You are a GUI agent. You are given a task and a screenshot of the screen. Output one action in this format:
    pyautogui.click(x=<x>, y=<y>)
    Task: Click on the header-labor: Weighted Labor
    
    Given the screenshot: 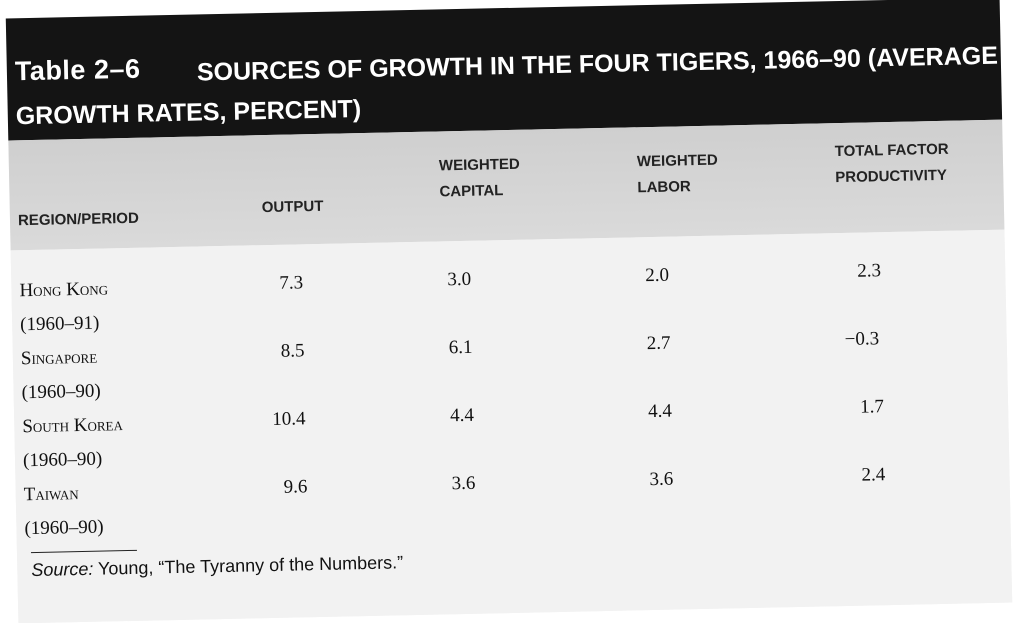 What is the action you would take?
    pyautogui.click(x=678, y=175)
    